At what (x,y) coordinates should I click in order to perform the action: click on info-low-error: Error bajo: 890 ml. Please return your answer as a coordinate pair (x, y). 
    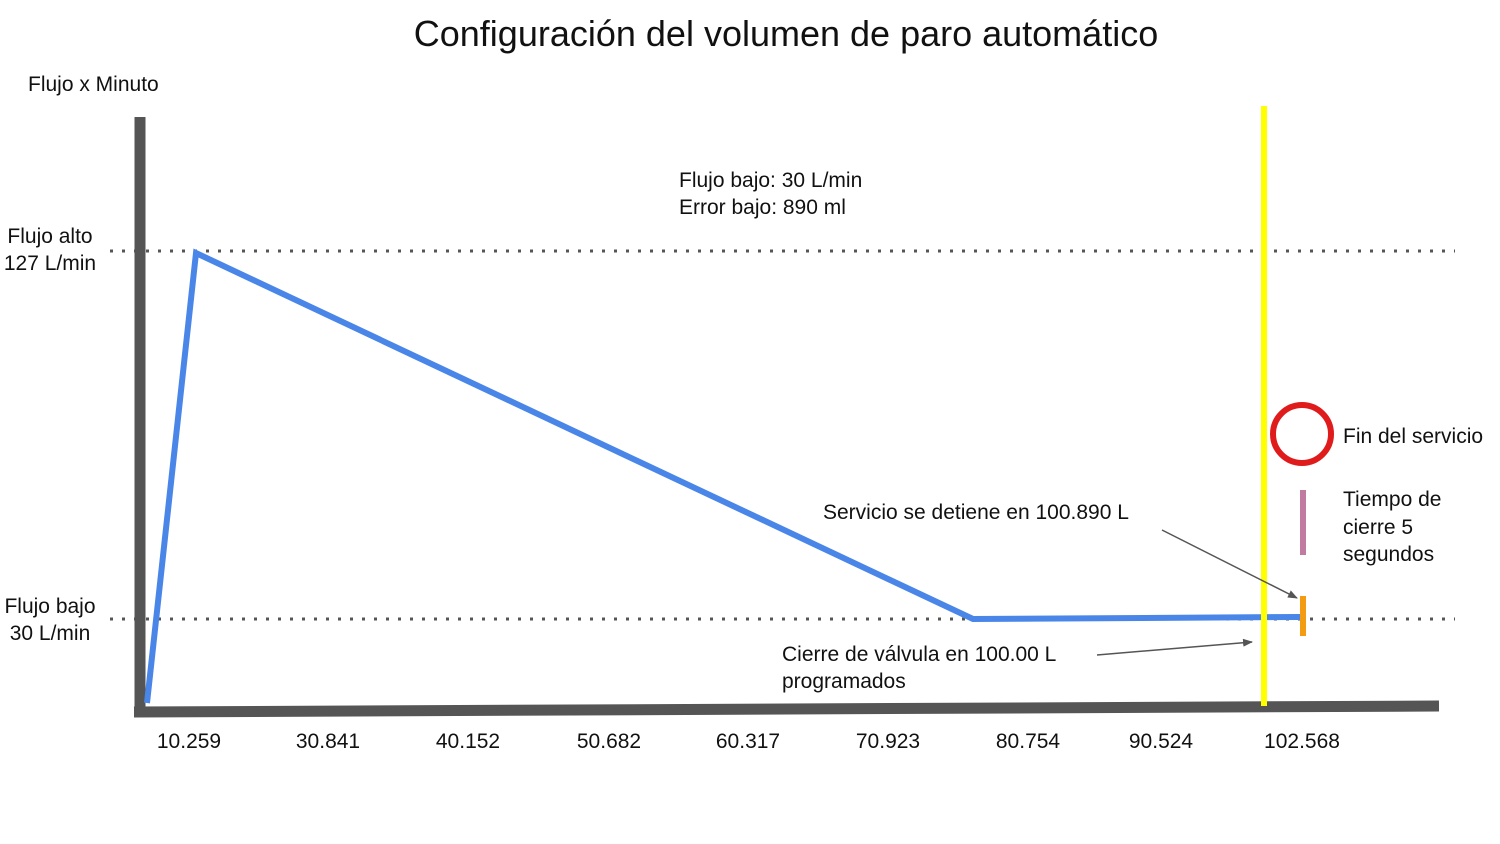
    Looking at the image, I should click on (762, 207).